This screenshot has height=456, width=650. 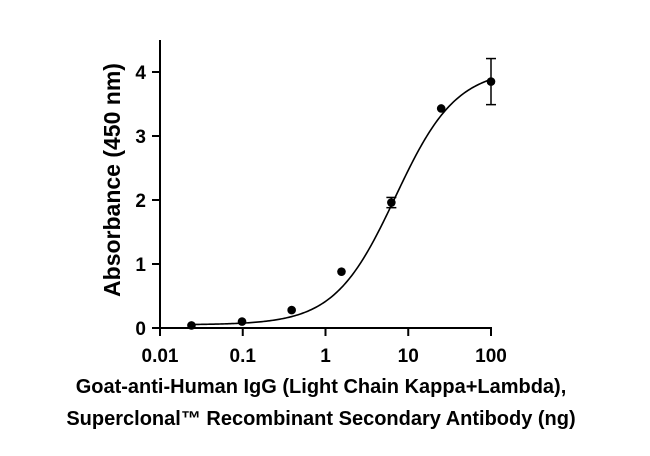 I want to click on y-tick-label: 4, so click(x=140, y=73).